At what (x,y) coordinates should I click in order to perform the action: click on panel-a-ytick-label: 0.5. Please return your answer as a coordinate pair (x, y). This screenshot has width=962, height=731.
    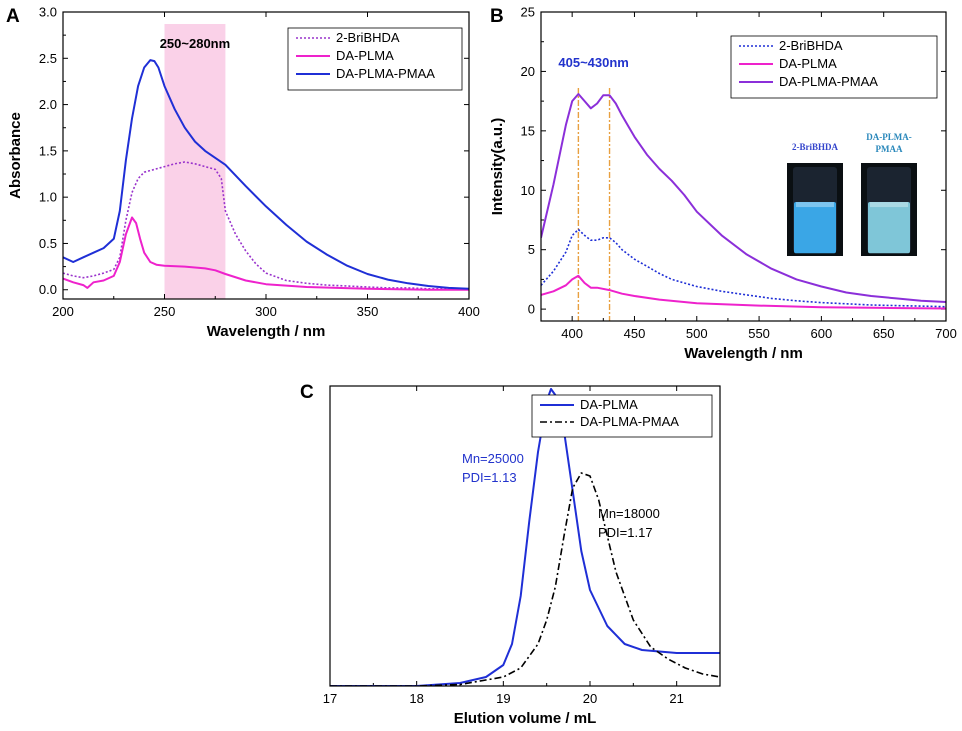
    Looking at the image, I should click on (48, 243).